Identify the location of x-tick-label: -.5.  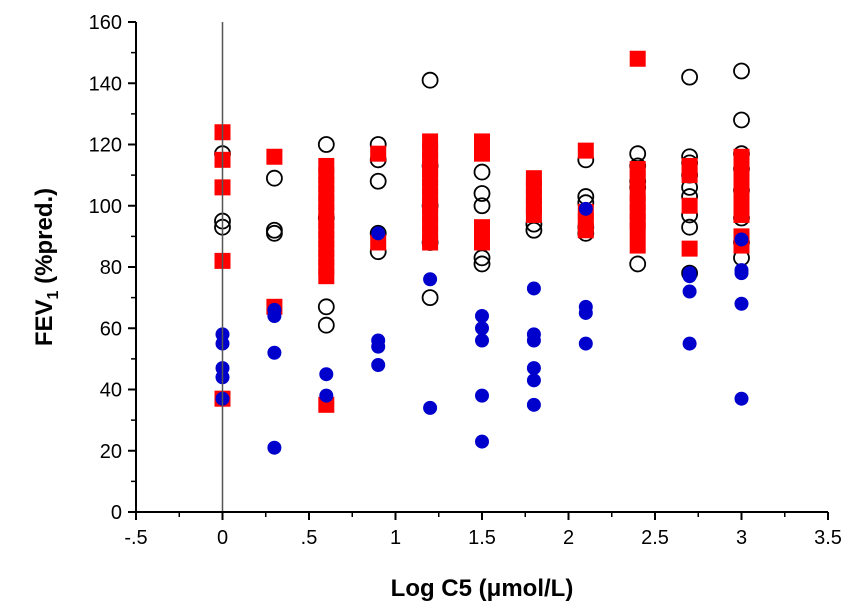
(135, 538).